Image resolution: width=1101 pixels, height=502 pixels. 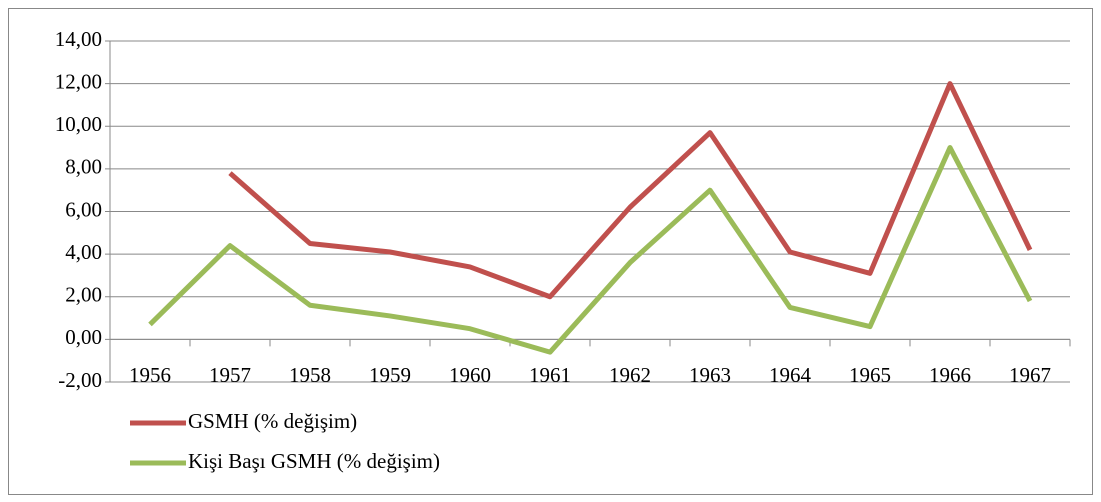 I want to click on x-tick-label: 1956, so click(x=150, y=375).